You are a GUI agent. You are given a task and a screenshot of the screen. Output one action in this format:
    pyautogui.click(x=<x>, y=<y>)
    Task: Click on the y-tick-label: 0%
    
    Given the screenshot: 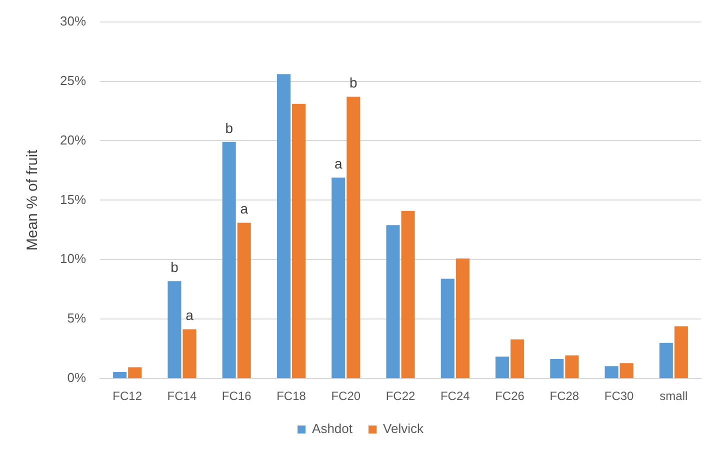 What is the action you would take?
    pyautogui.click(x=76, y=378)
    